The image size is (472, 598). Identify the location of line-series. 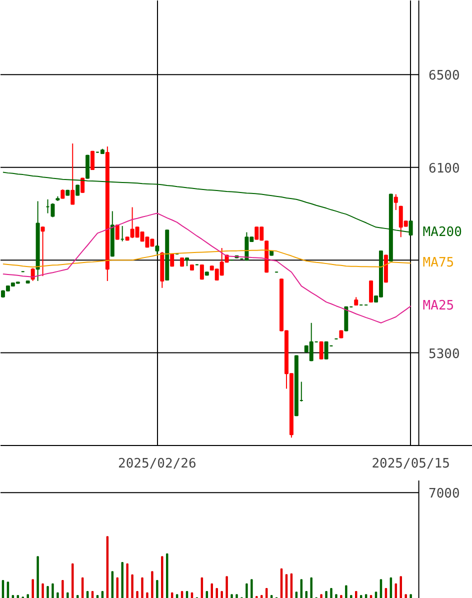
(207, 259).